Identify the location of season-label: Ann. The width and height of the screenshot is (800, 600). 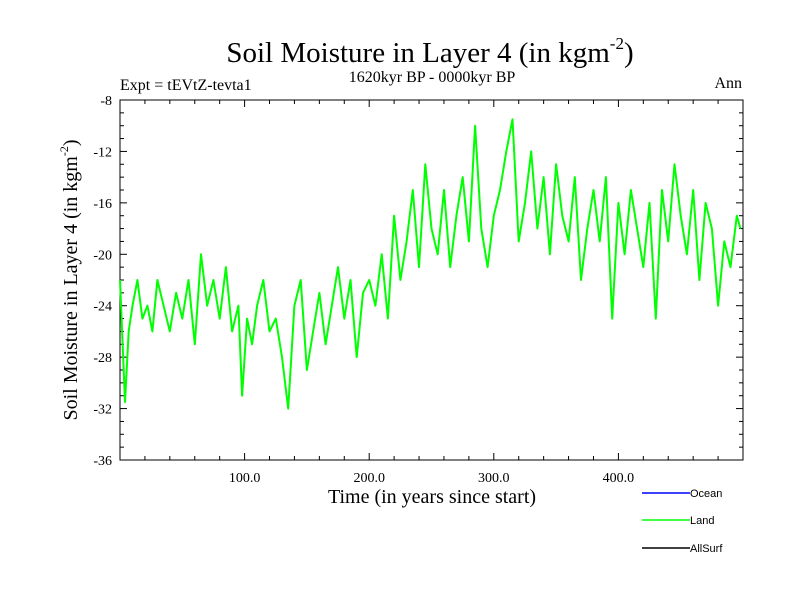
(728, 83).